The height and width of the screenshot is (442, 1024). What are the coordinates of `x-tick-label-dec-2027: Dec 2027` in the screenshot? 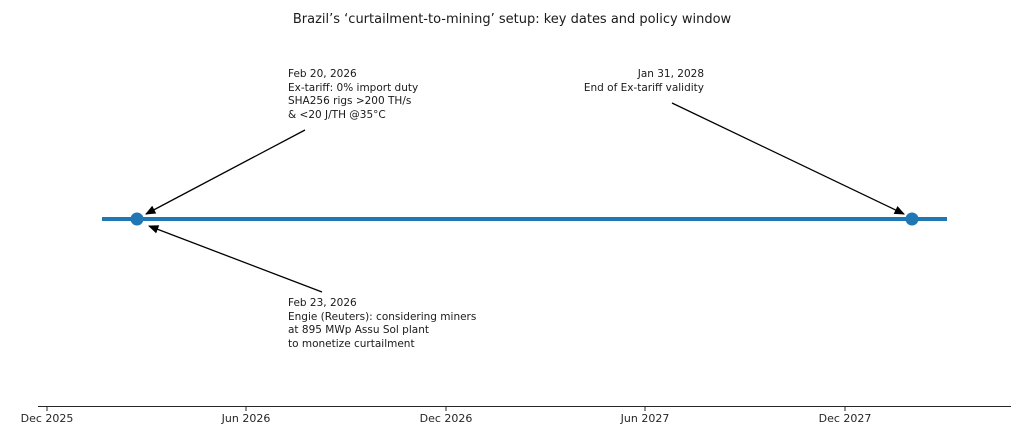 It's located at (845, 418).